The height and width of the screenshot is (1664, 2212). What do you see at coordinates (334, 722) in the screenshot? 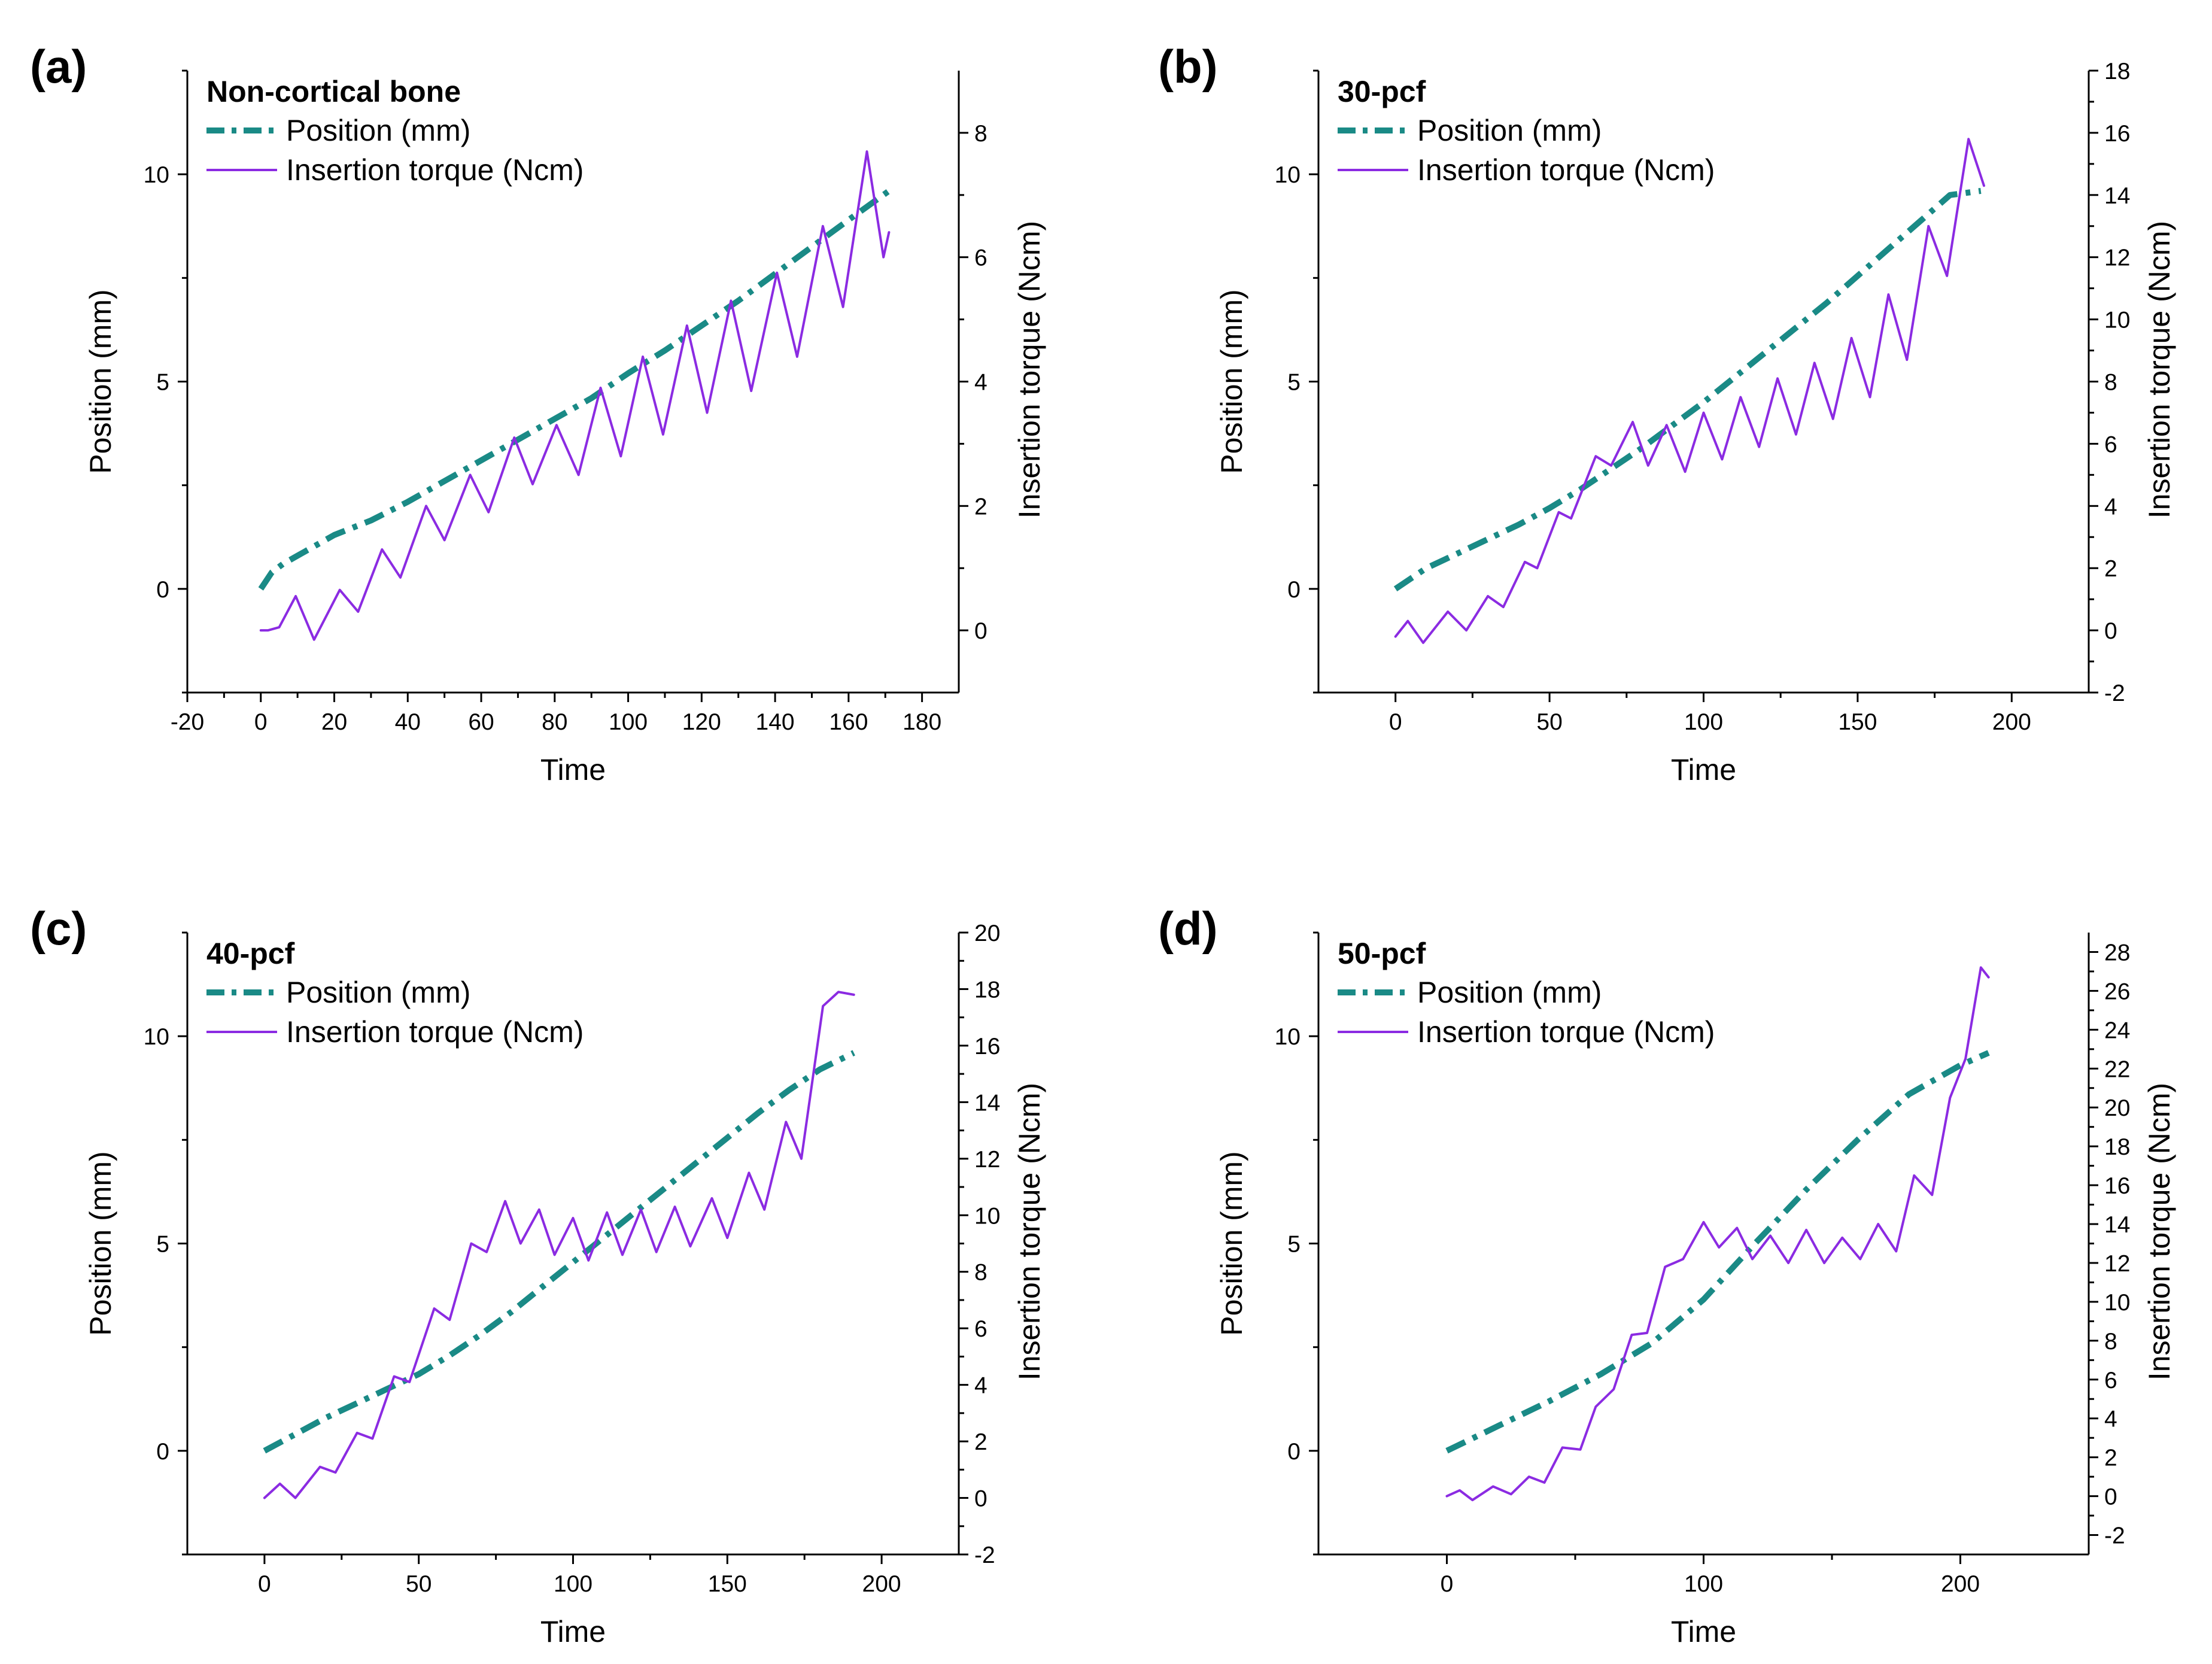
I see `x-tick-label: 20` at bounding box center [334, 722].